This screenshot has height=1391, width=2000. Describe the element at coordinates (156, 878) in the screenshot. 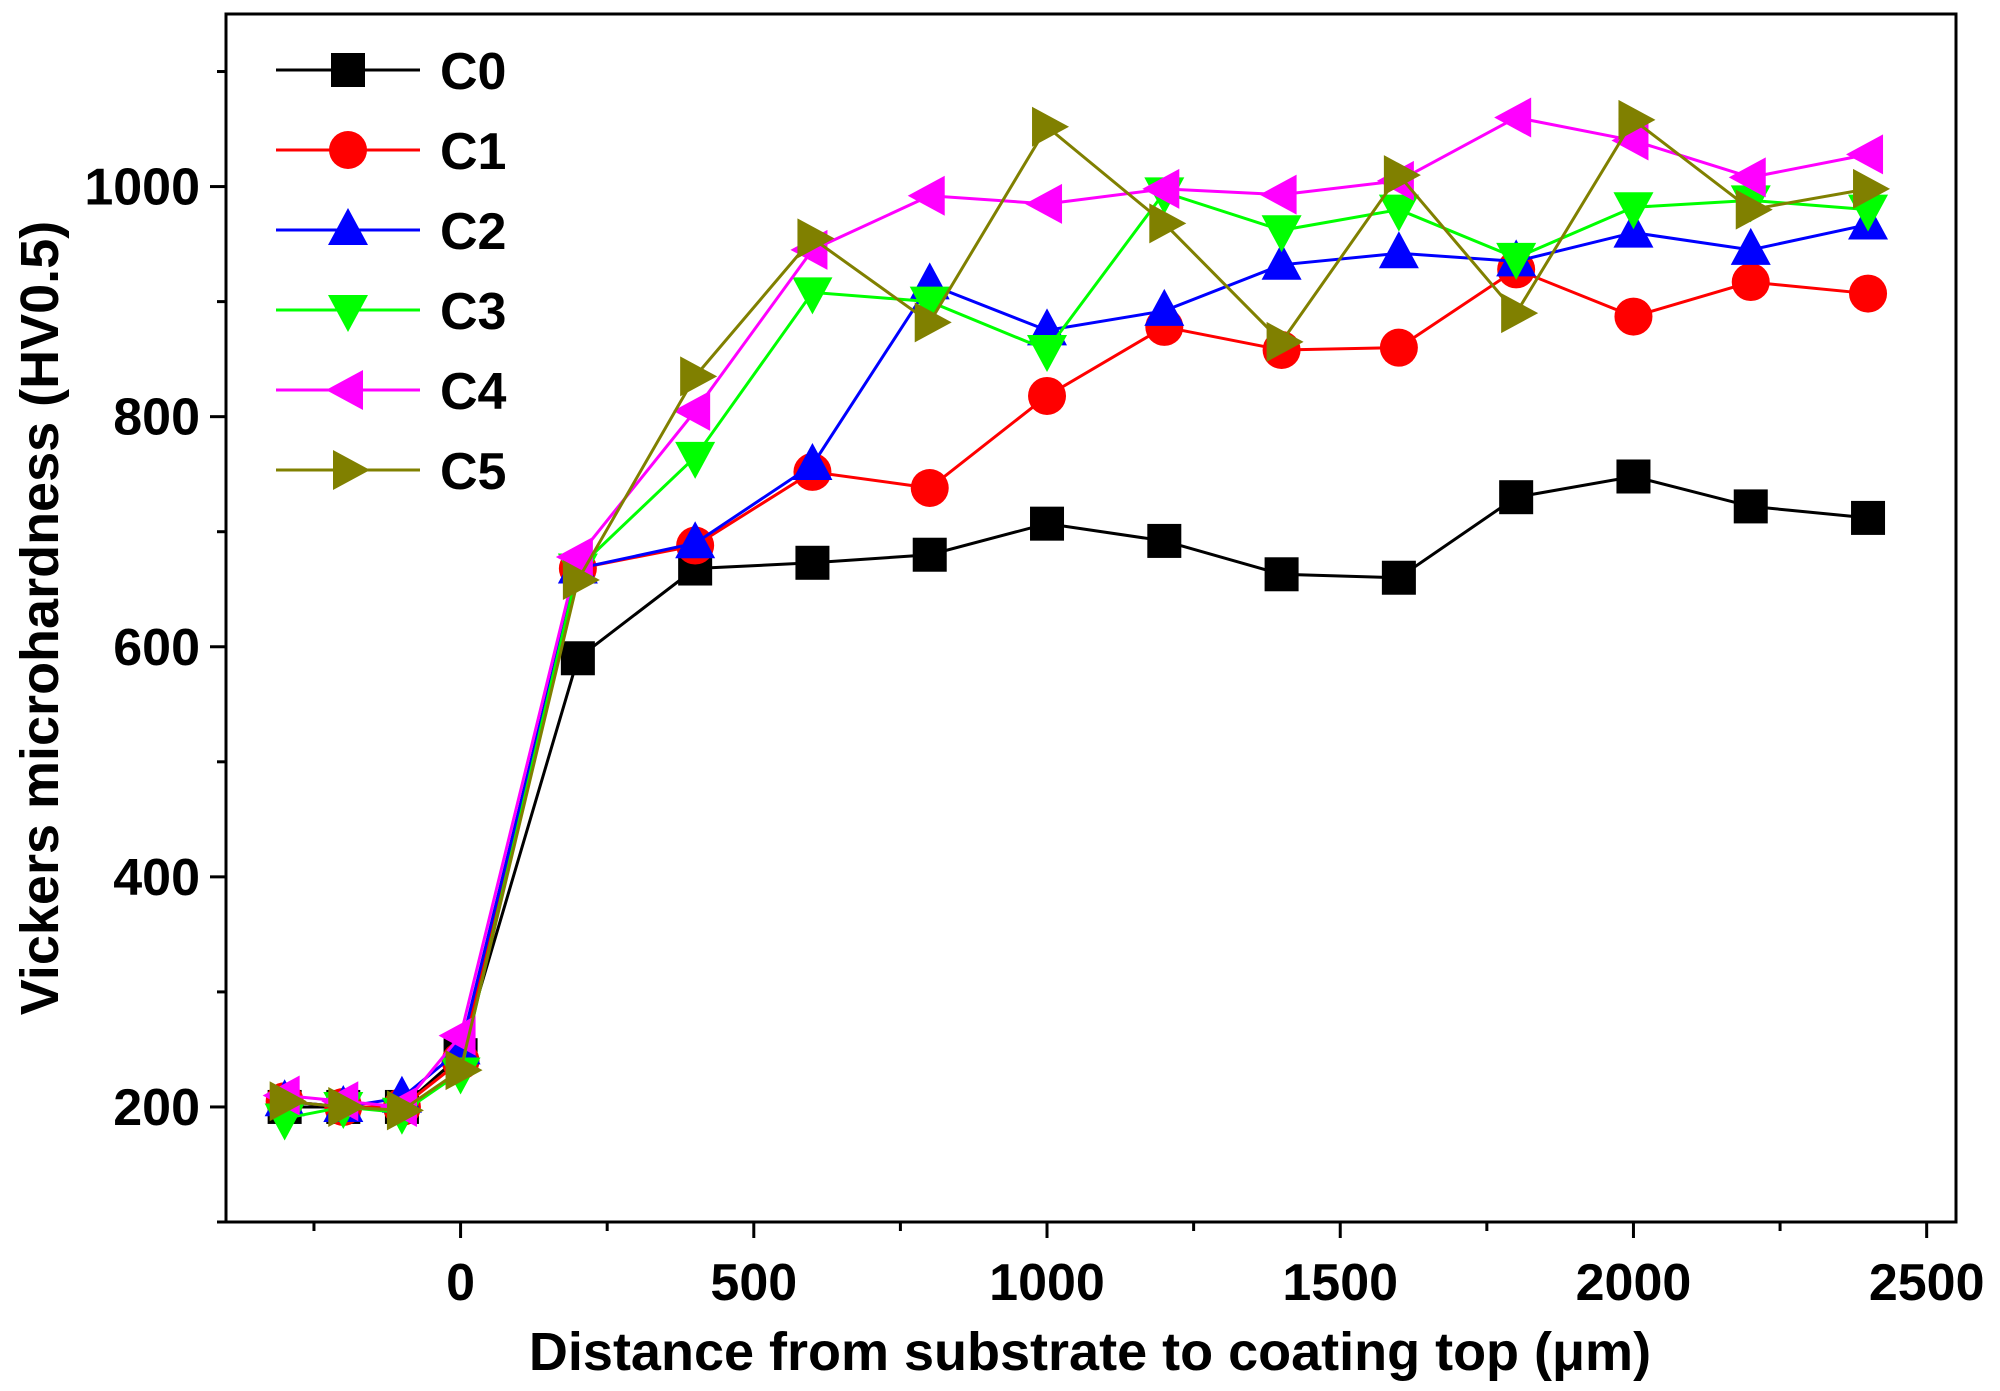

I see `y-tick-label: 400` at that location.